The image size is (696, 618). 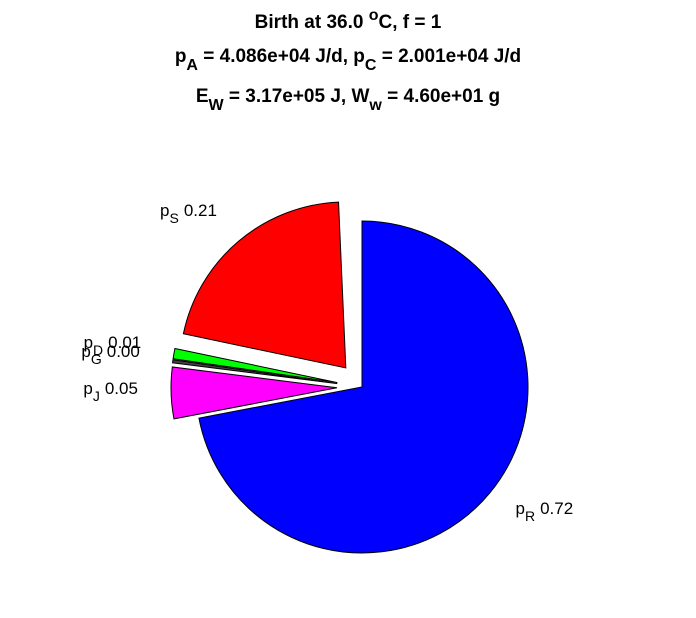 I want to click on title-part: w, so click(x=375, y=105).